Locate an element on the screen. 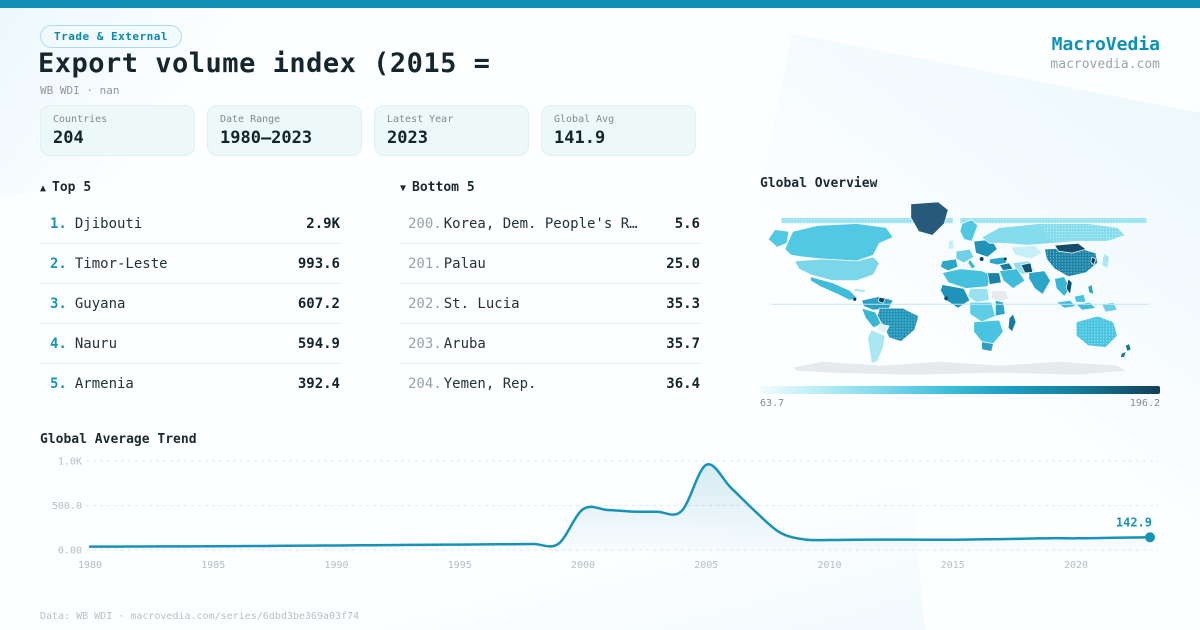 This screenshot has width=1200, height=630. list-item: 202. St. Lucia 35.3 is located at coordinates (550, 304).